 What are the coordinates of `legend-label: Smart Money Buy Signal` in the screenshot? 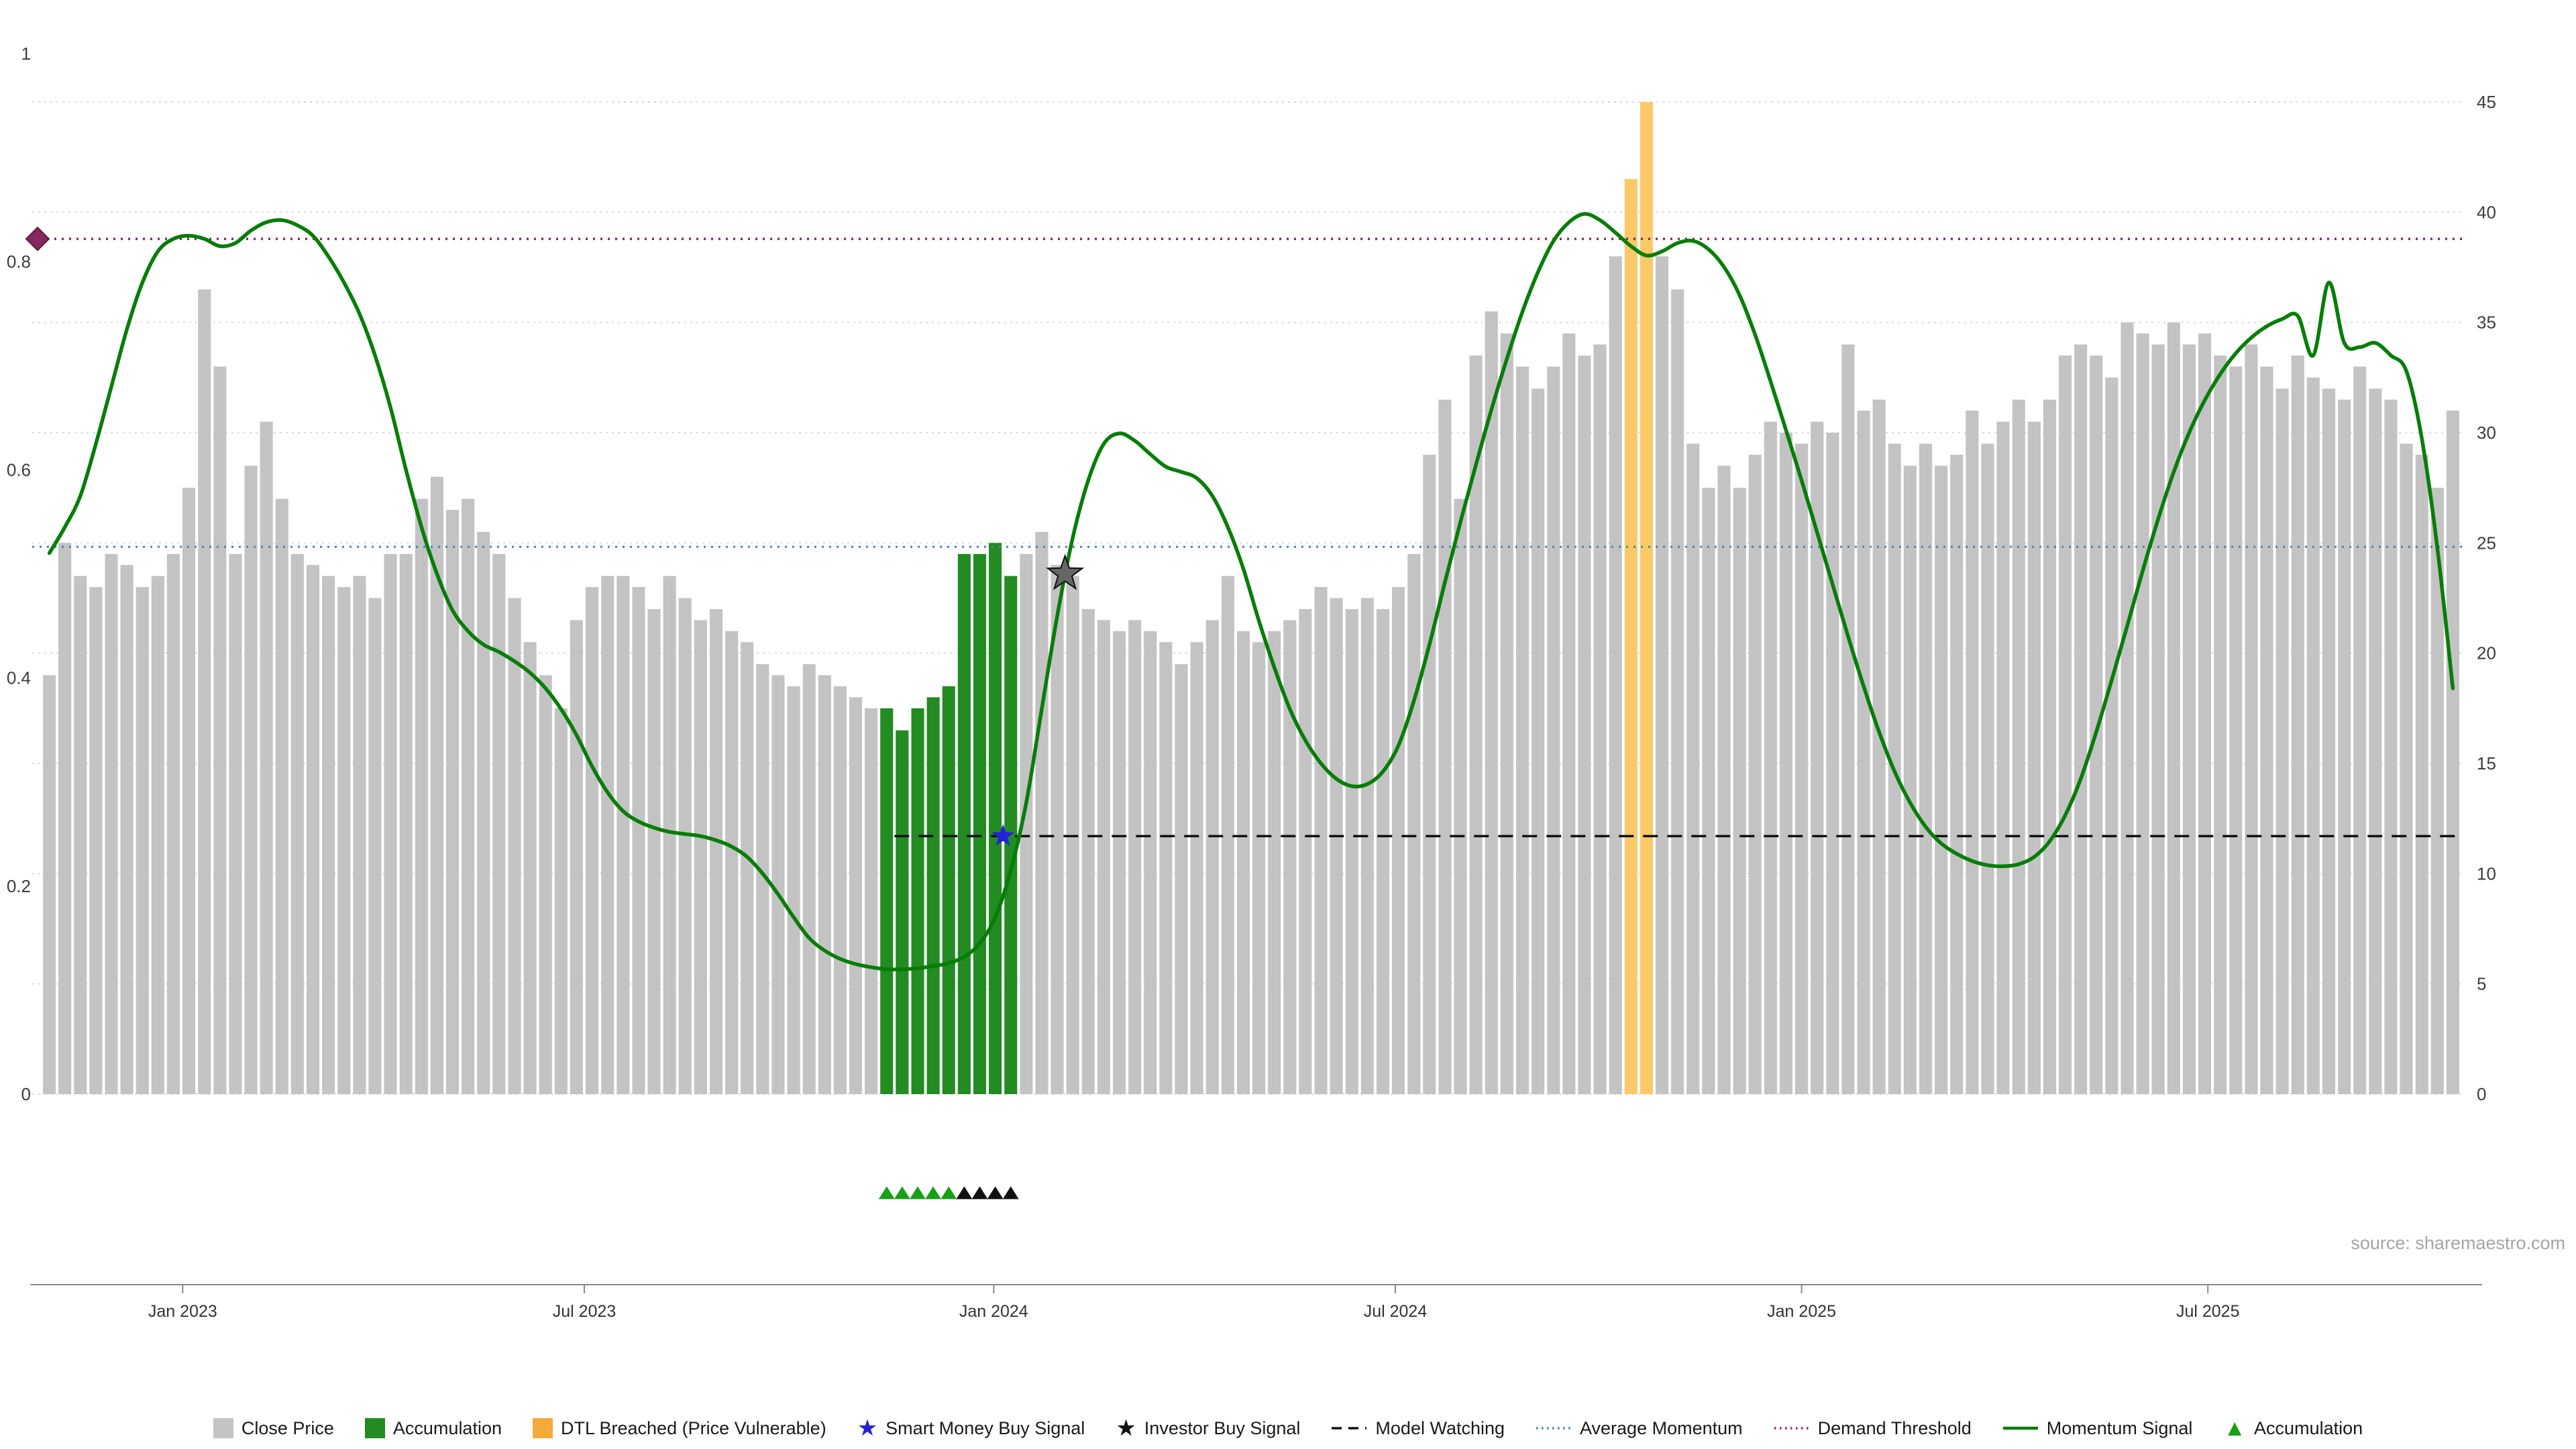 It's located at (985, 1427).